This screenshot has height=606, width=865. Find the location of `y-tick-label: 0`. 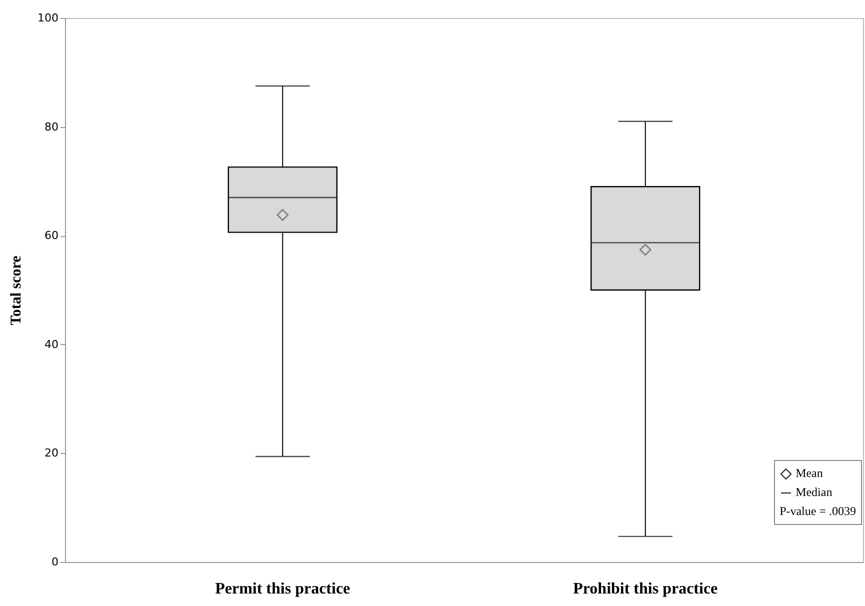

y-tick-label: 0 is located at coordinates (55, 562).